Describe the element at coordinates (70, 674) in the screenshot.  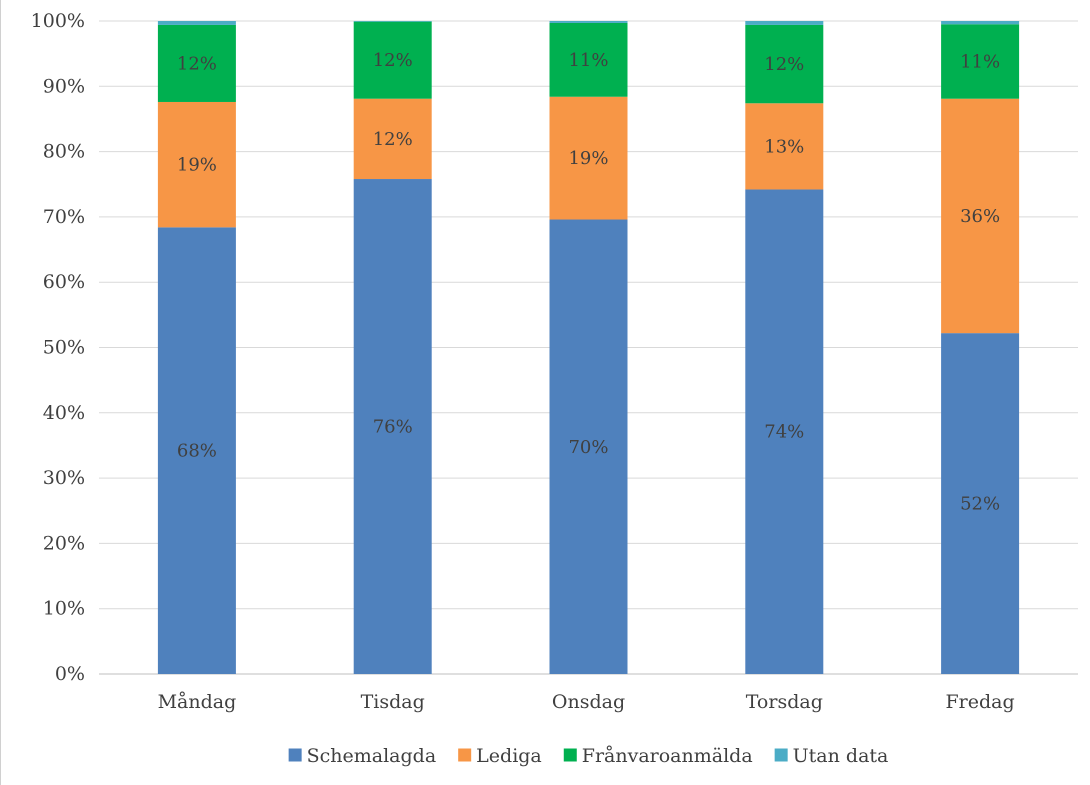
I see `y-tick-label: 0%` at that location.